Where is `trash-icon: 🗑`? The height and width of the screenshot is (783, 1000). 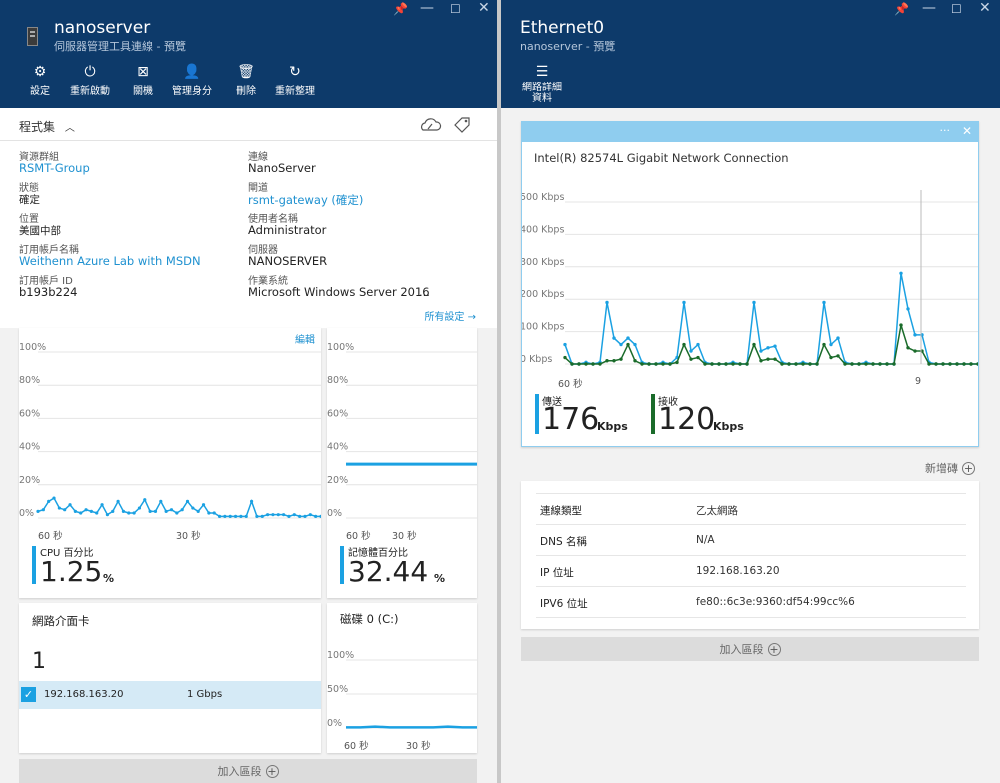 trash-icon: 🗑 is located at coordinates (246, 72).